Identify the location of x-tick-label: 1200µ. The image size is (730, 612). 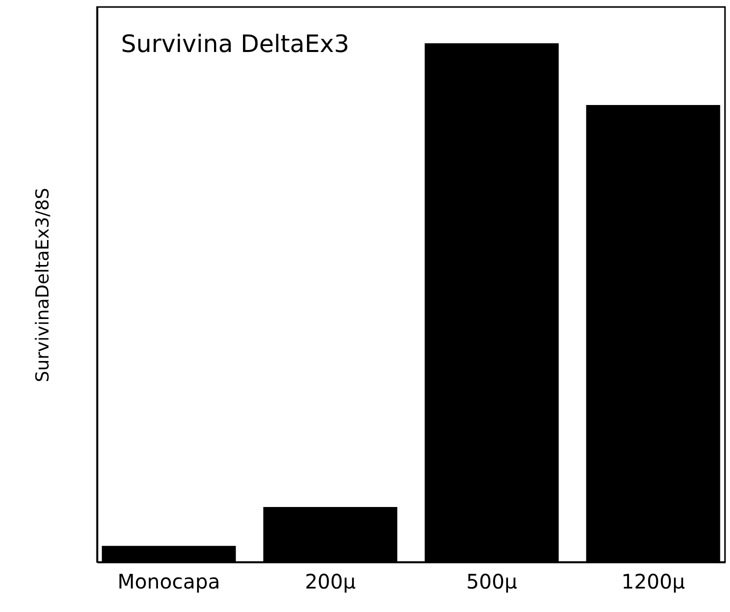
(653, 582).